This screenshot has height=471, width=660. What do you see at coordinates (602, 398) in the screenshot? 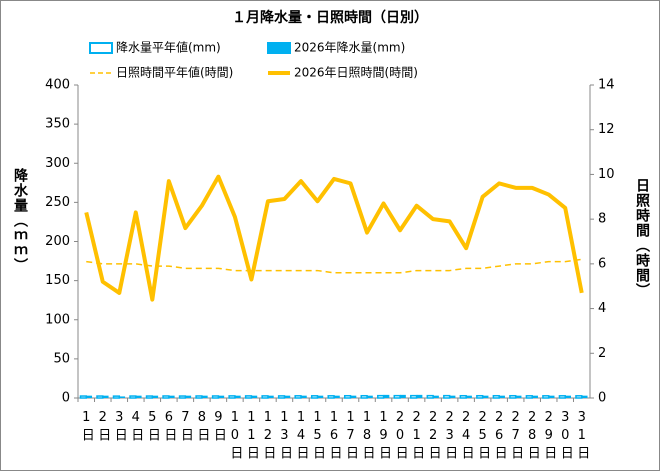
I see `y2-tick-label: 0` at bounding box center [602, 398].